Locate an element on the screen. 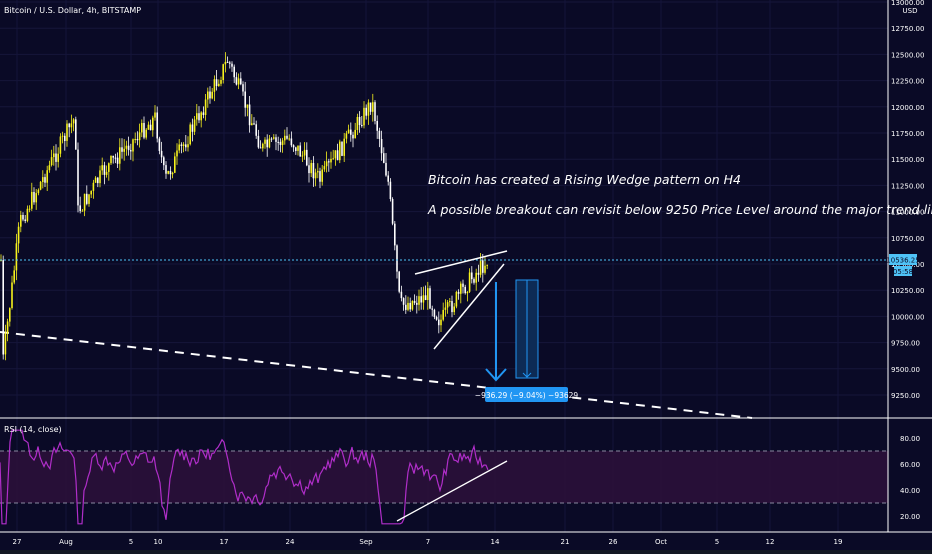  major-trend-line is located at coordinates (376, 375).